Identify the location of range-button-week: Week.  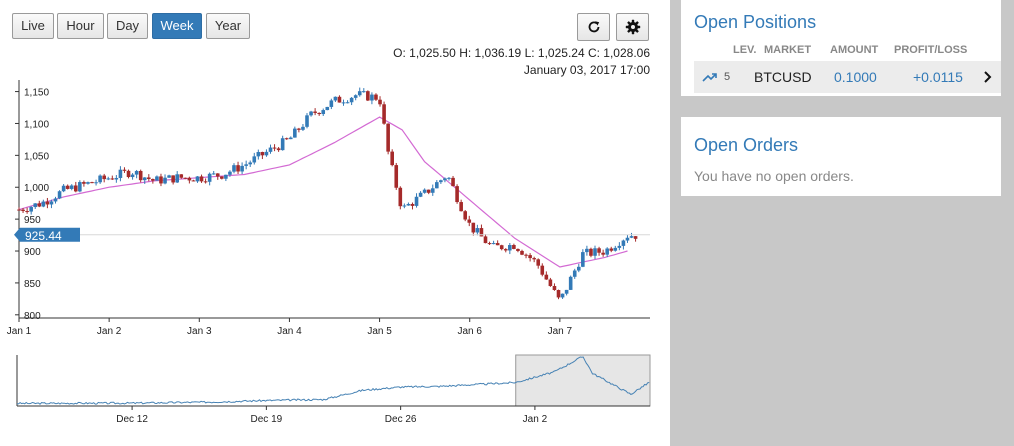
(177, 26).